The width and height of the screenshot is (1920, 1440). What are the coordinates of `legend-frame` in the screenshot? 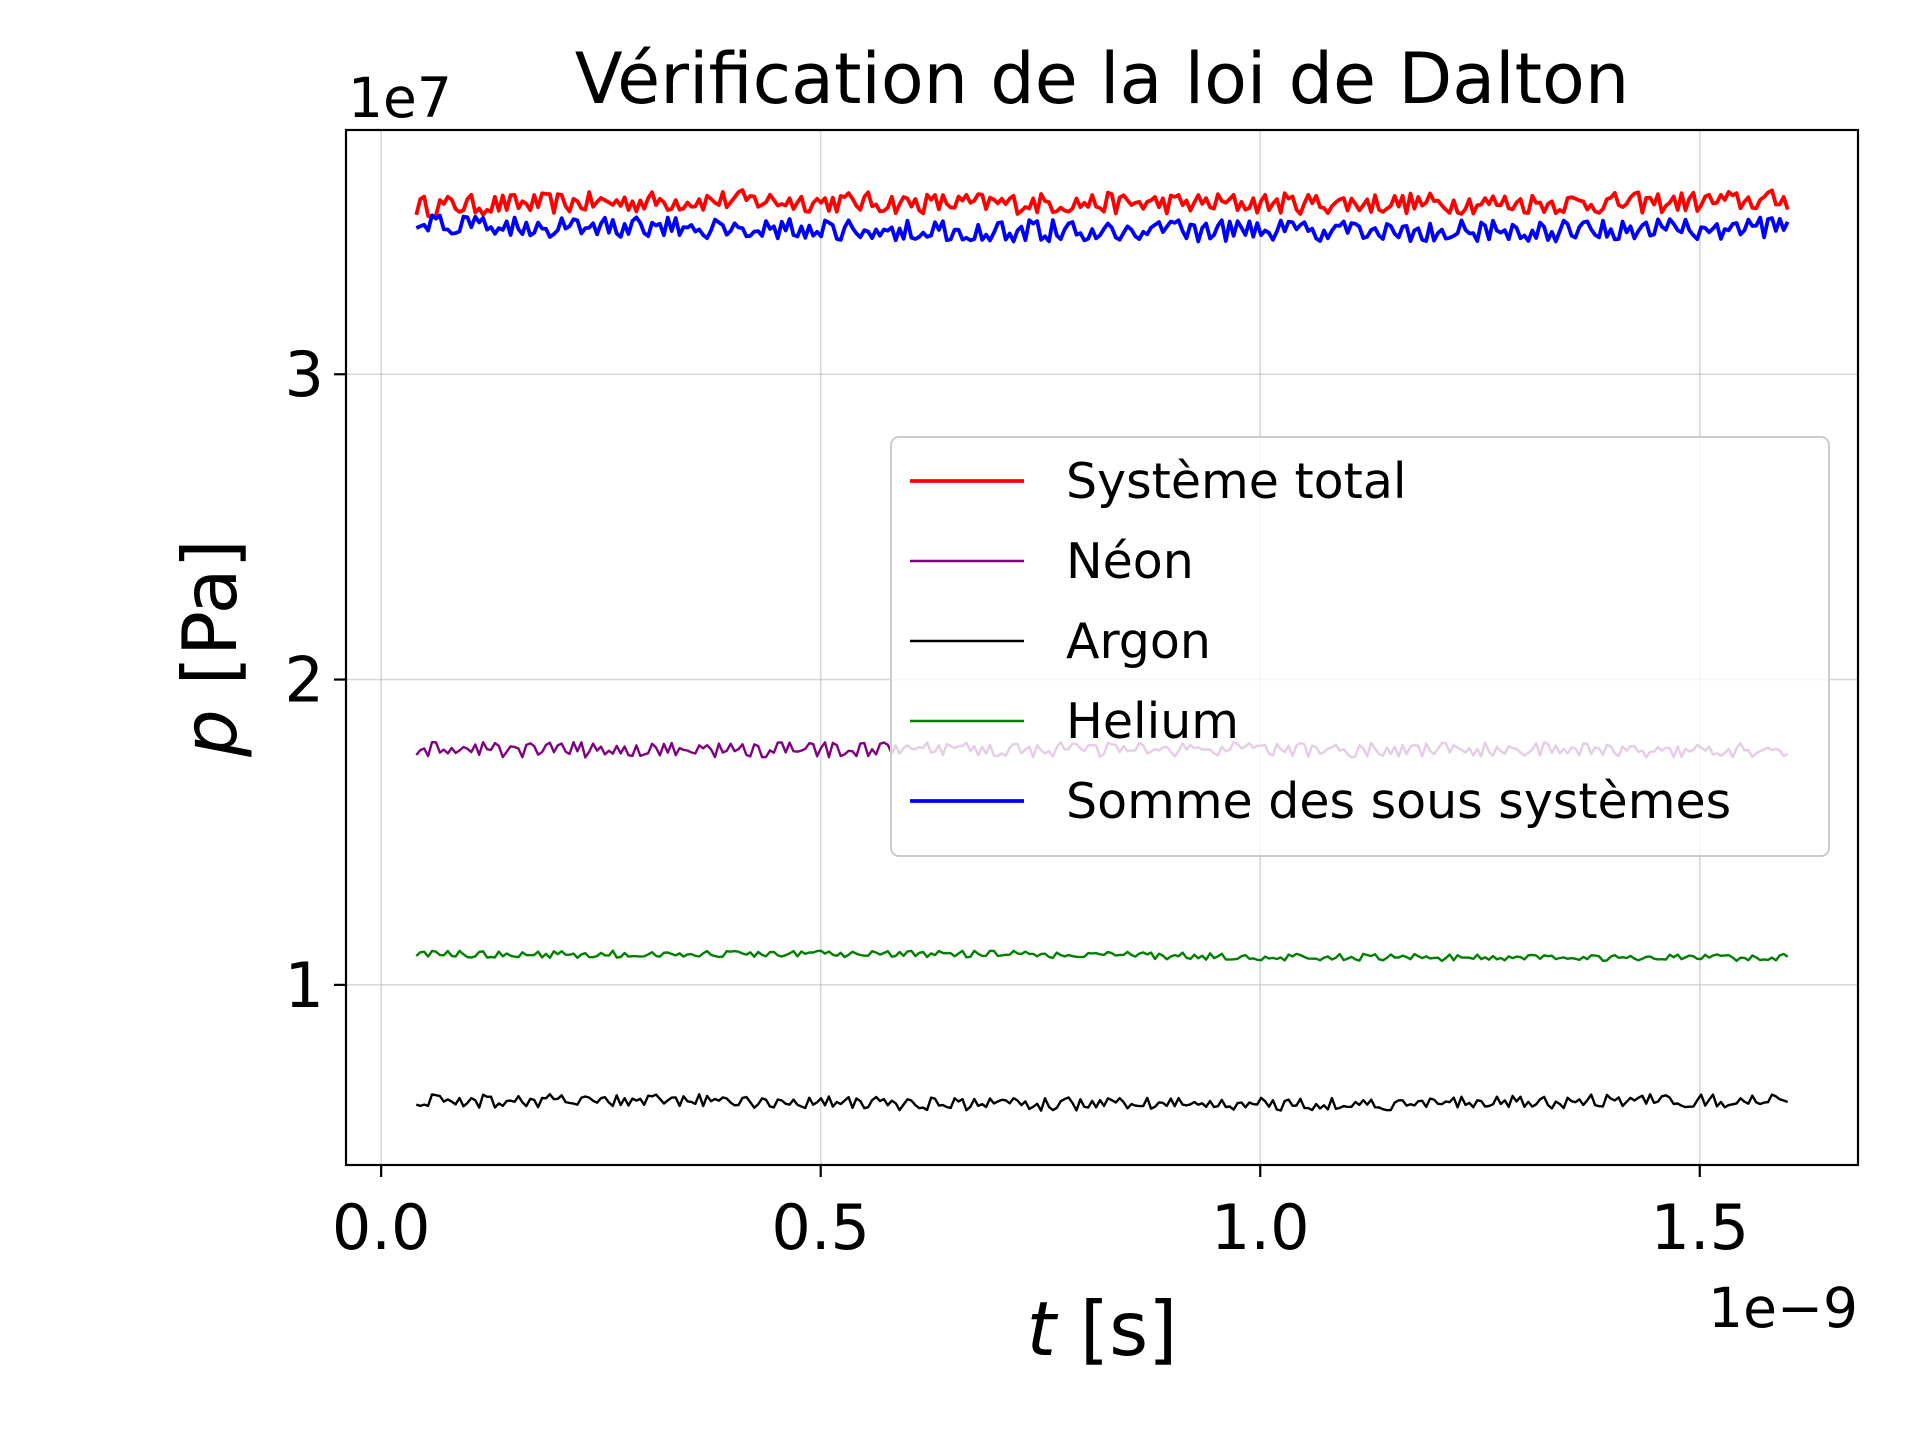 It's located at (1360, 646).